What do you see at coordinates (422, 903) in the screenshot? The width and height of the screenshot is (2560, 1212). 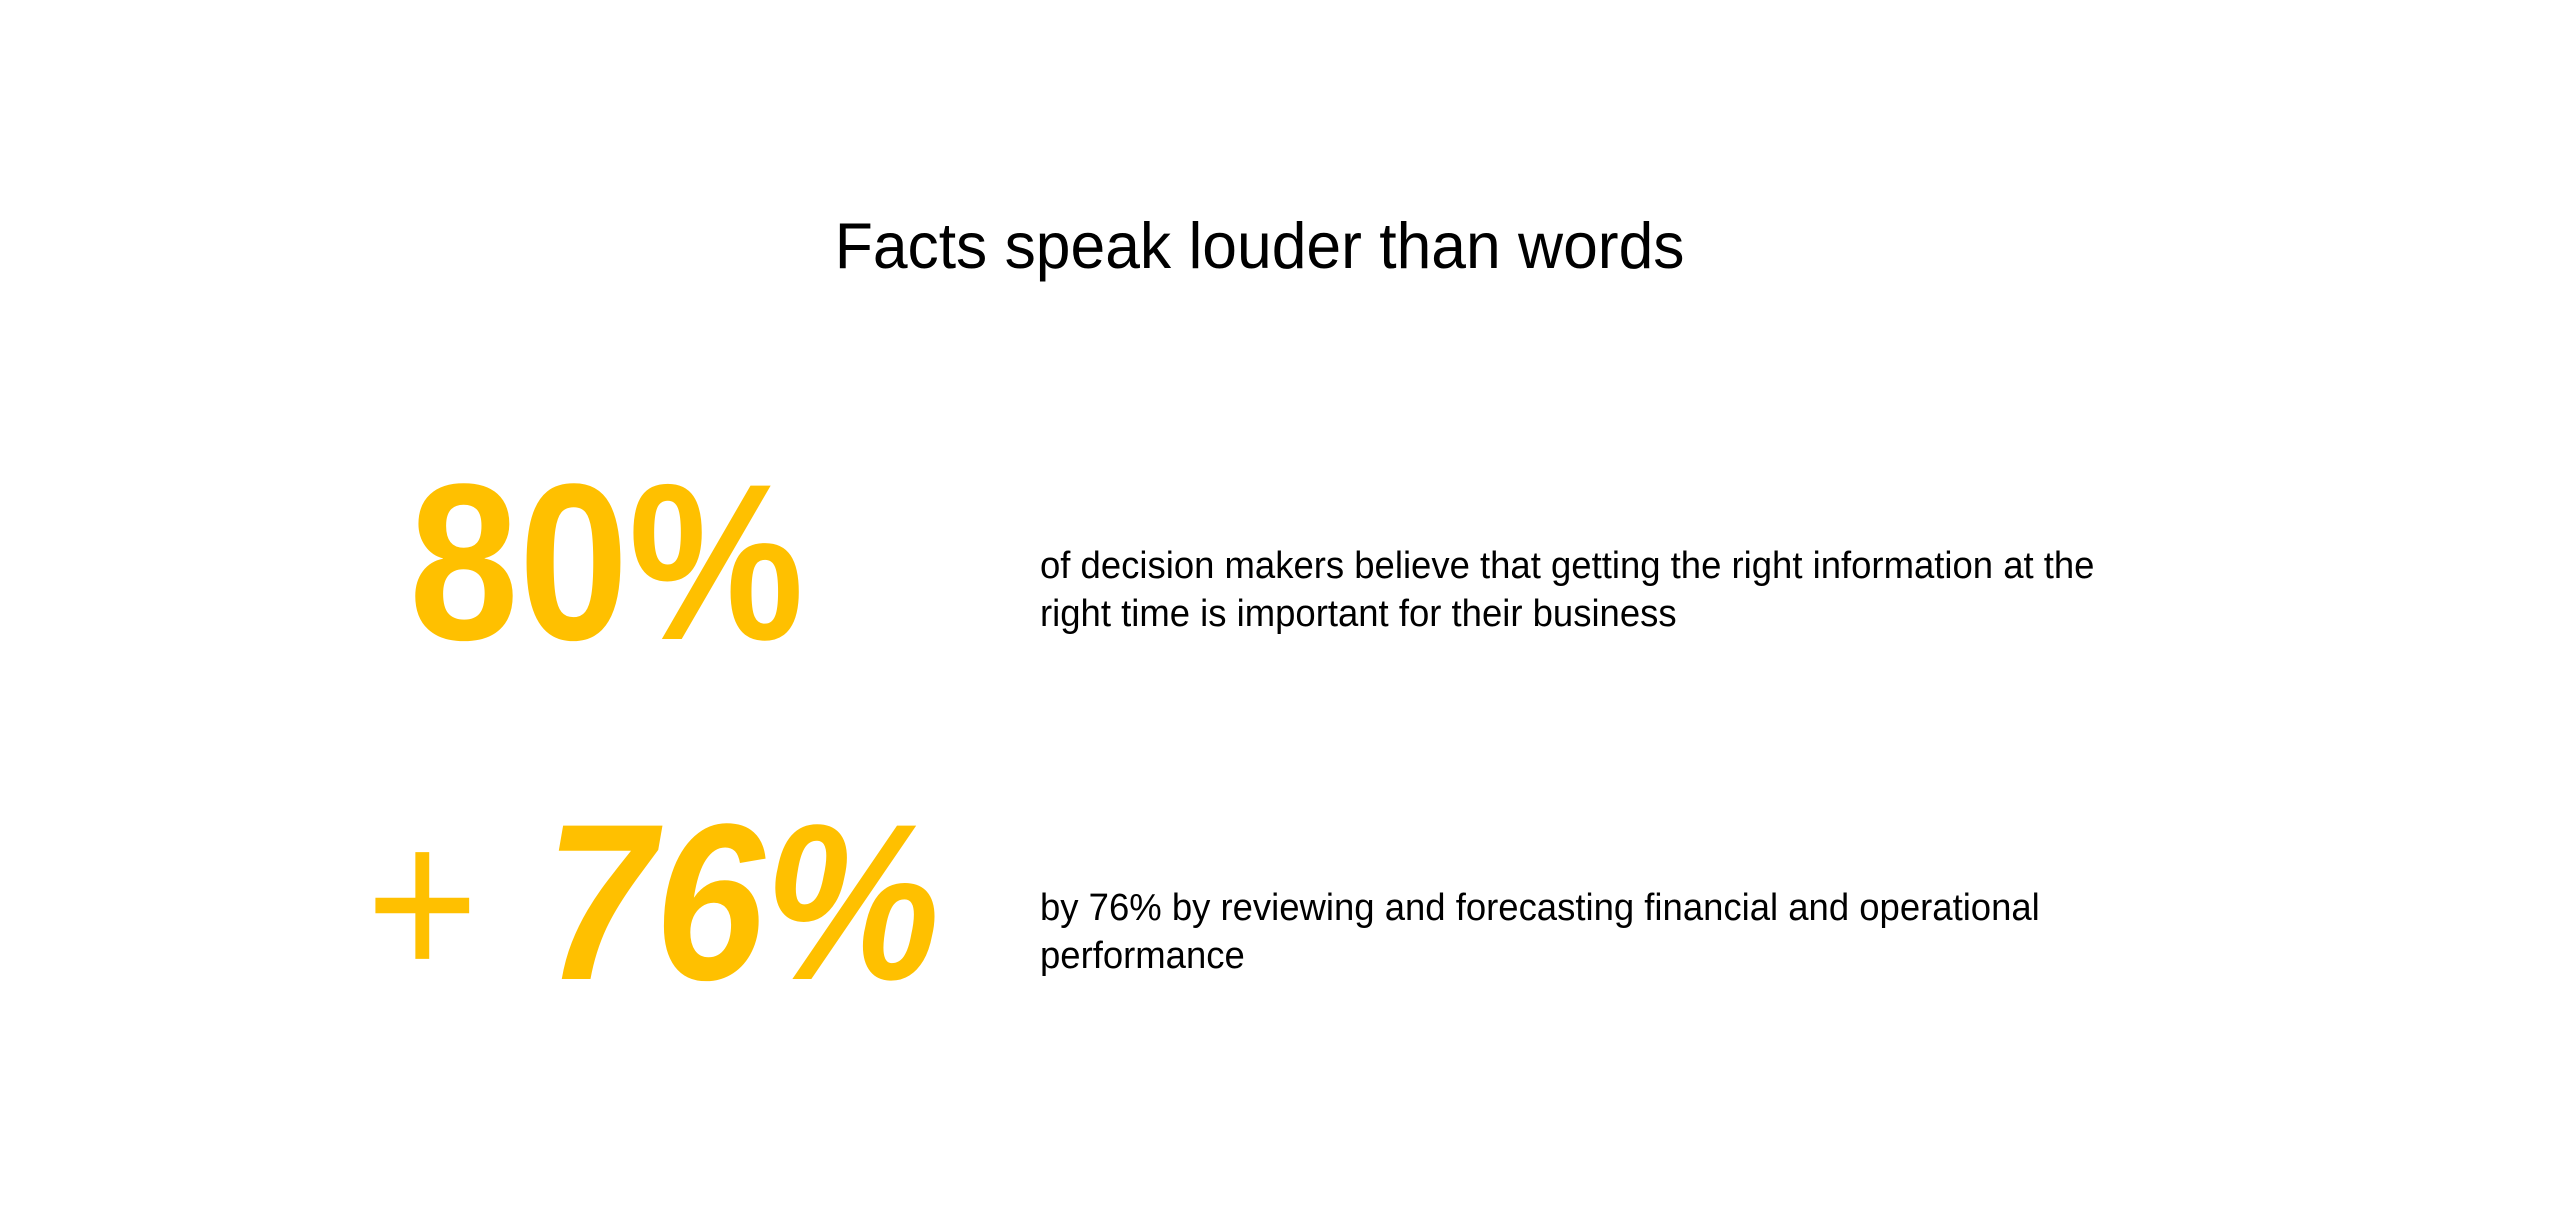 I see `plus-sign: +` at bounding box center [422, 903].